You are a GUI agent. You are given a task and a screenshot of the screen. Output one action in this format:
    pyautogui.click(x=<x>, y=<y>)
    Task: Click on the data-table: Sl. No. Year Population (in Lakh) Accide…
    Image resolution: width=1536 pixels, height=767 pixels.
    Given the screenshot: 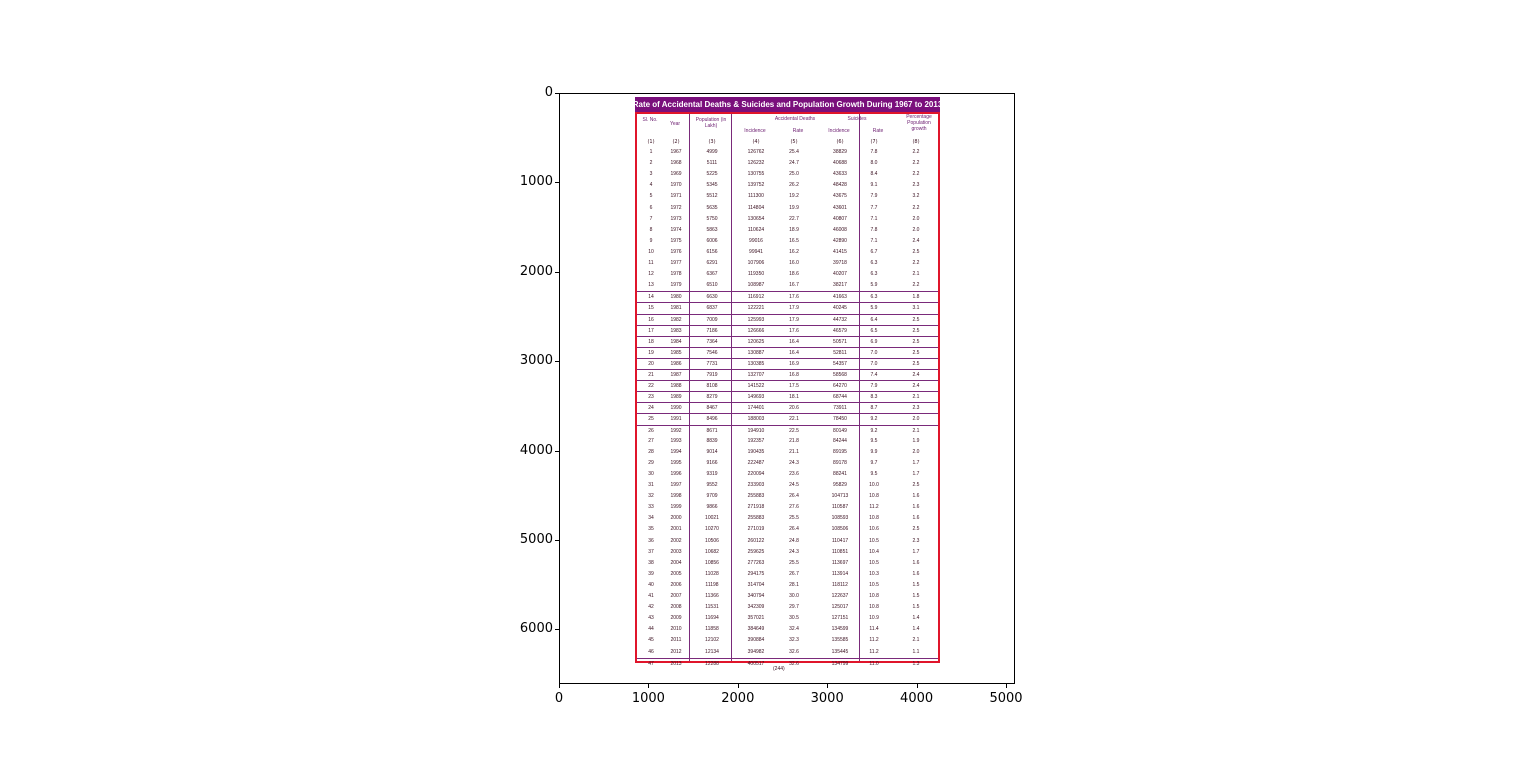 What is the action you would take?
    pyautogui.click(x=787, y=389)
    